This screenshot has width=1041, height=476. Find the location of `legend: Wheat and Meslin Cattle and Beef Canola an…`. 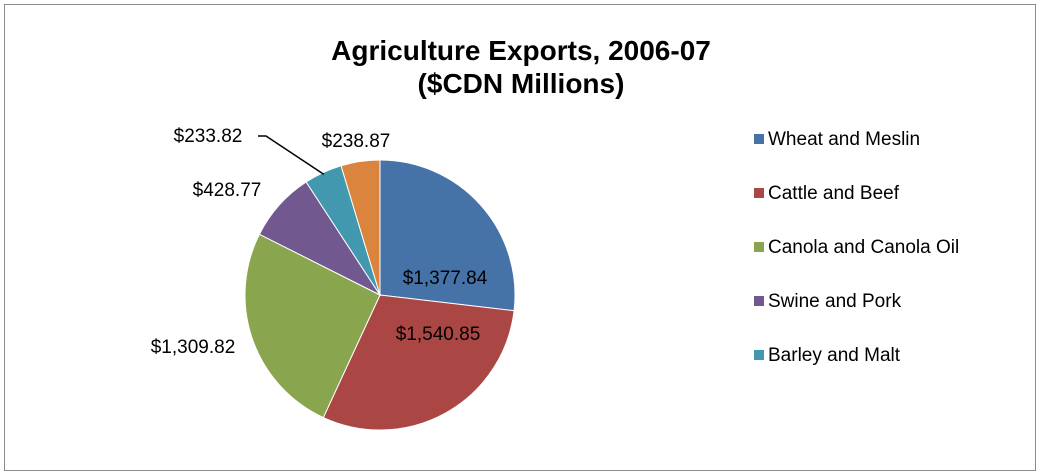

legend: Wheat and Meslin Cattle and Beef Canola an… is located at coordinates (856, 247).